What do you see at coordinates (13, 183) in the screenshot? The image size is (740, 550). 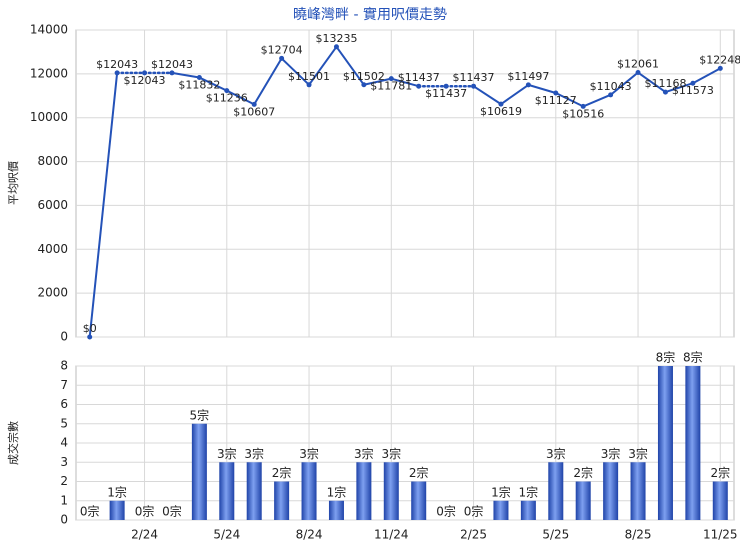 I see `y-axis-label: 平均呎價` at bounding box center [13, 183].